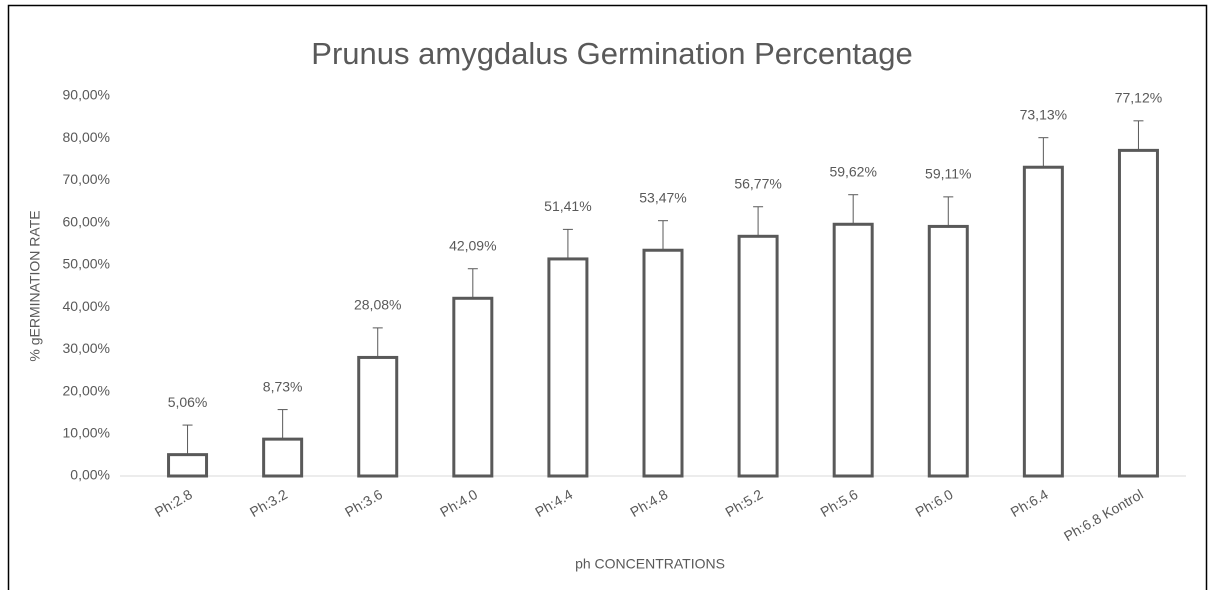  What do you see at coordinates (35, 285) in the screenshot?
I see `y-axis-label: % gERMINATION RATE` at bounding box center [35, 285].